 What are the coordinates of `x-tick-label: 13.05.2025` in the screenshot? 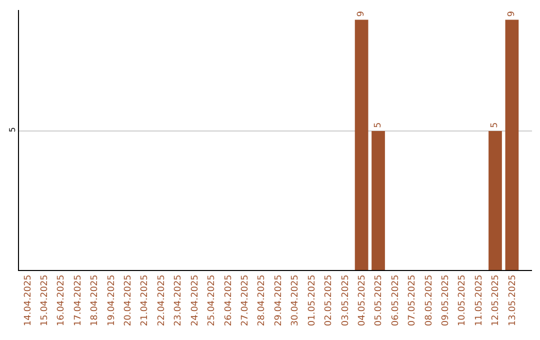 It's located at (513, 300).